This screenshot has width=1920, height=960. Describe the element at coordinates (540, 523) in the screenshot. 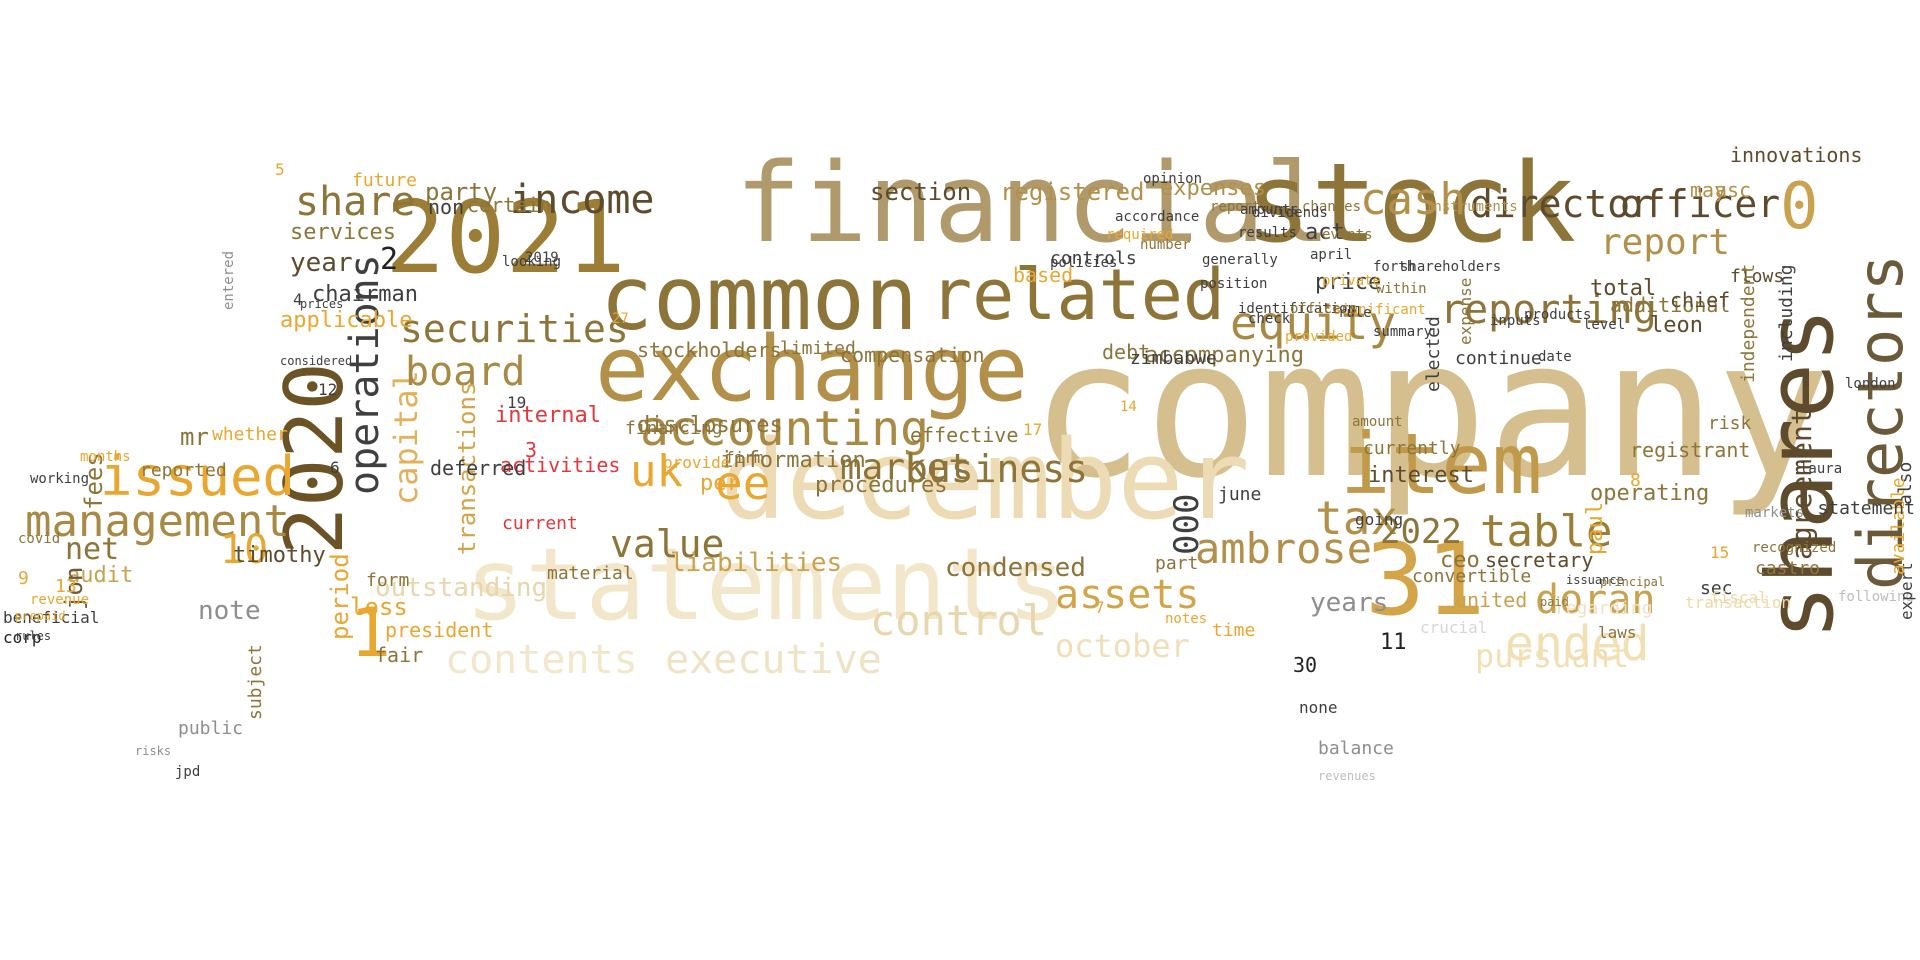

I see `cloud-word: current` at that location.